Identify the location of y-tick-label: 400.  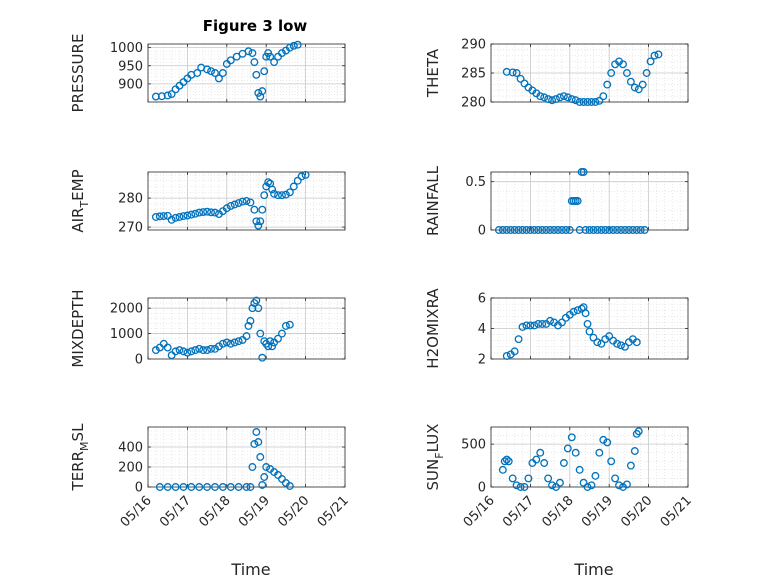
(130, 448).